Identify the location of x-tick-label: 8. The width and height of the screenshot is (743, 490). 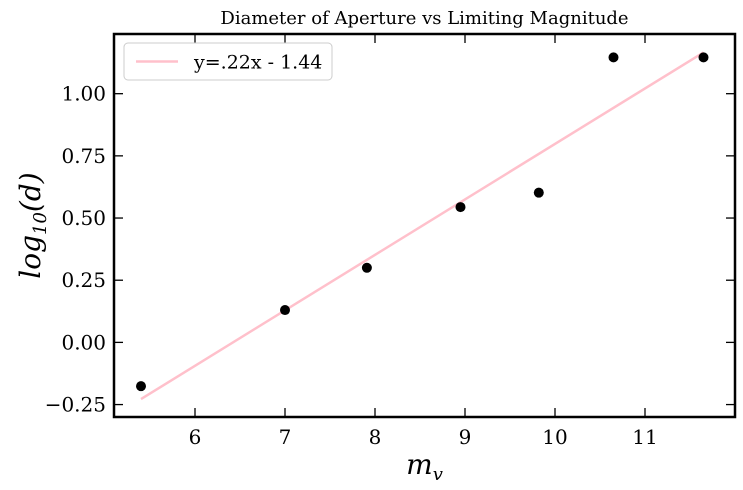
(375, 437).